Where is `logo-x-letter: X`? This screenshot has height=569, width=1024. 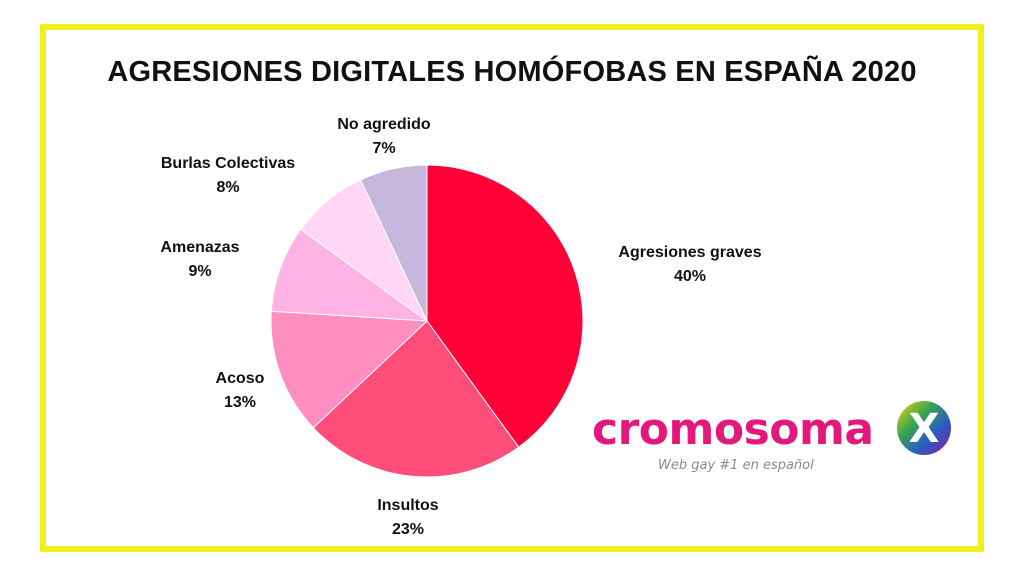 logo-x-letter: X is located at coordinates (924, 429).